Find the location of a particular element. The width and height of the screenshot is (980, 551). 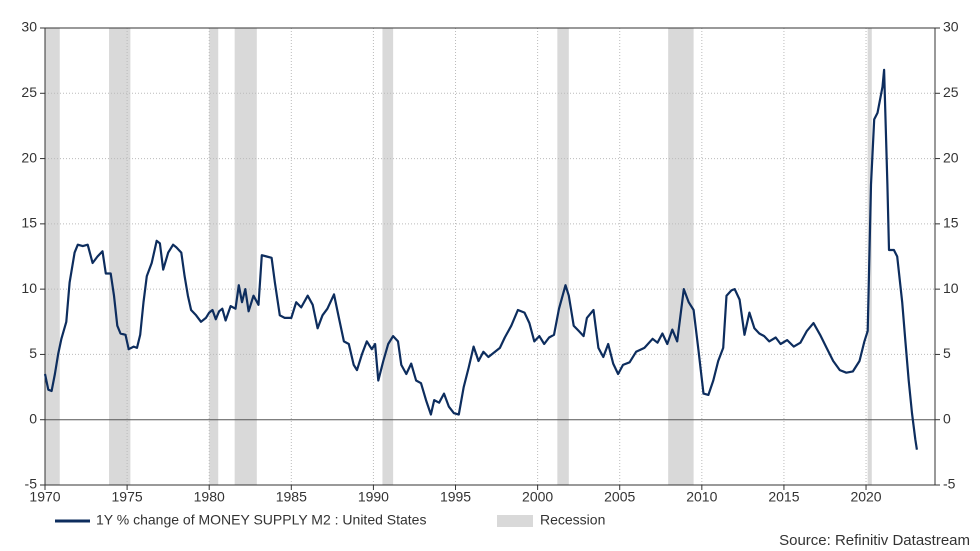

x-tick-label: 1985 is located at coordinates (291, 497).